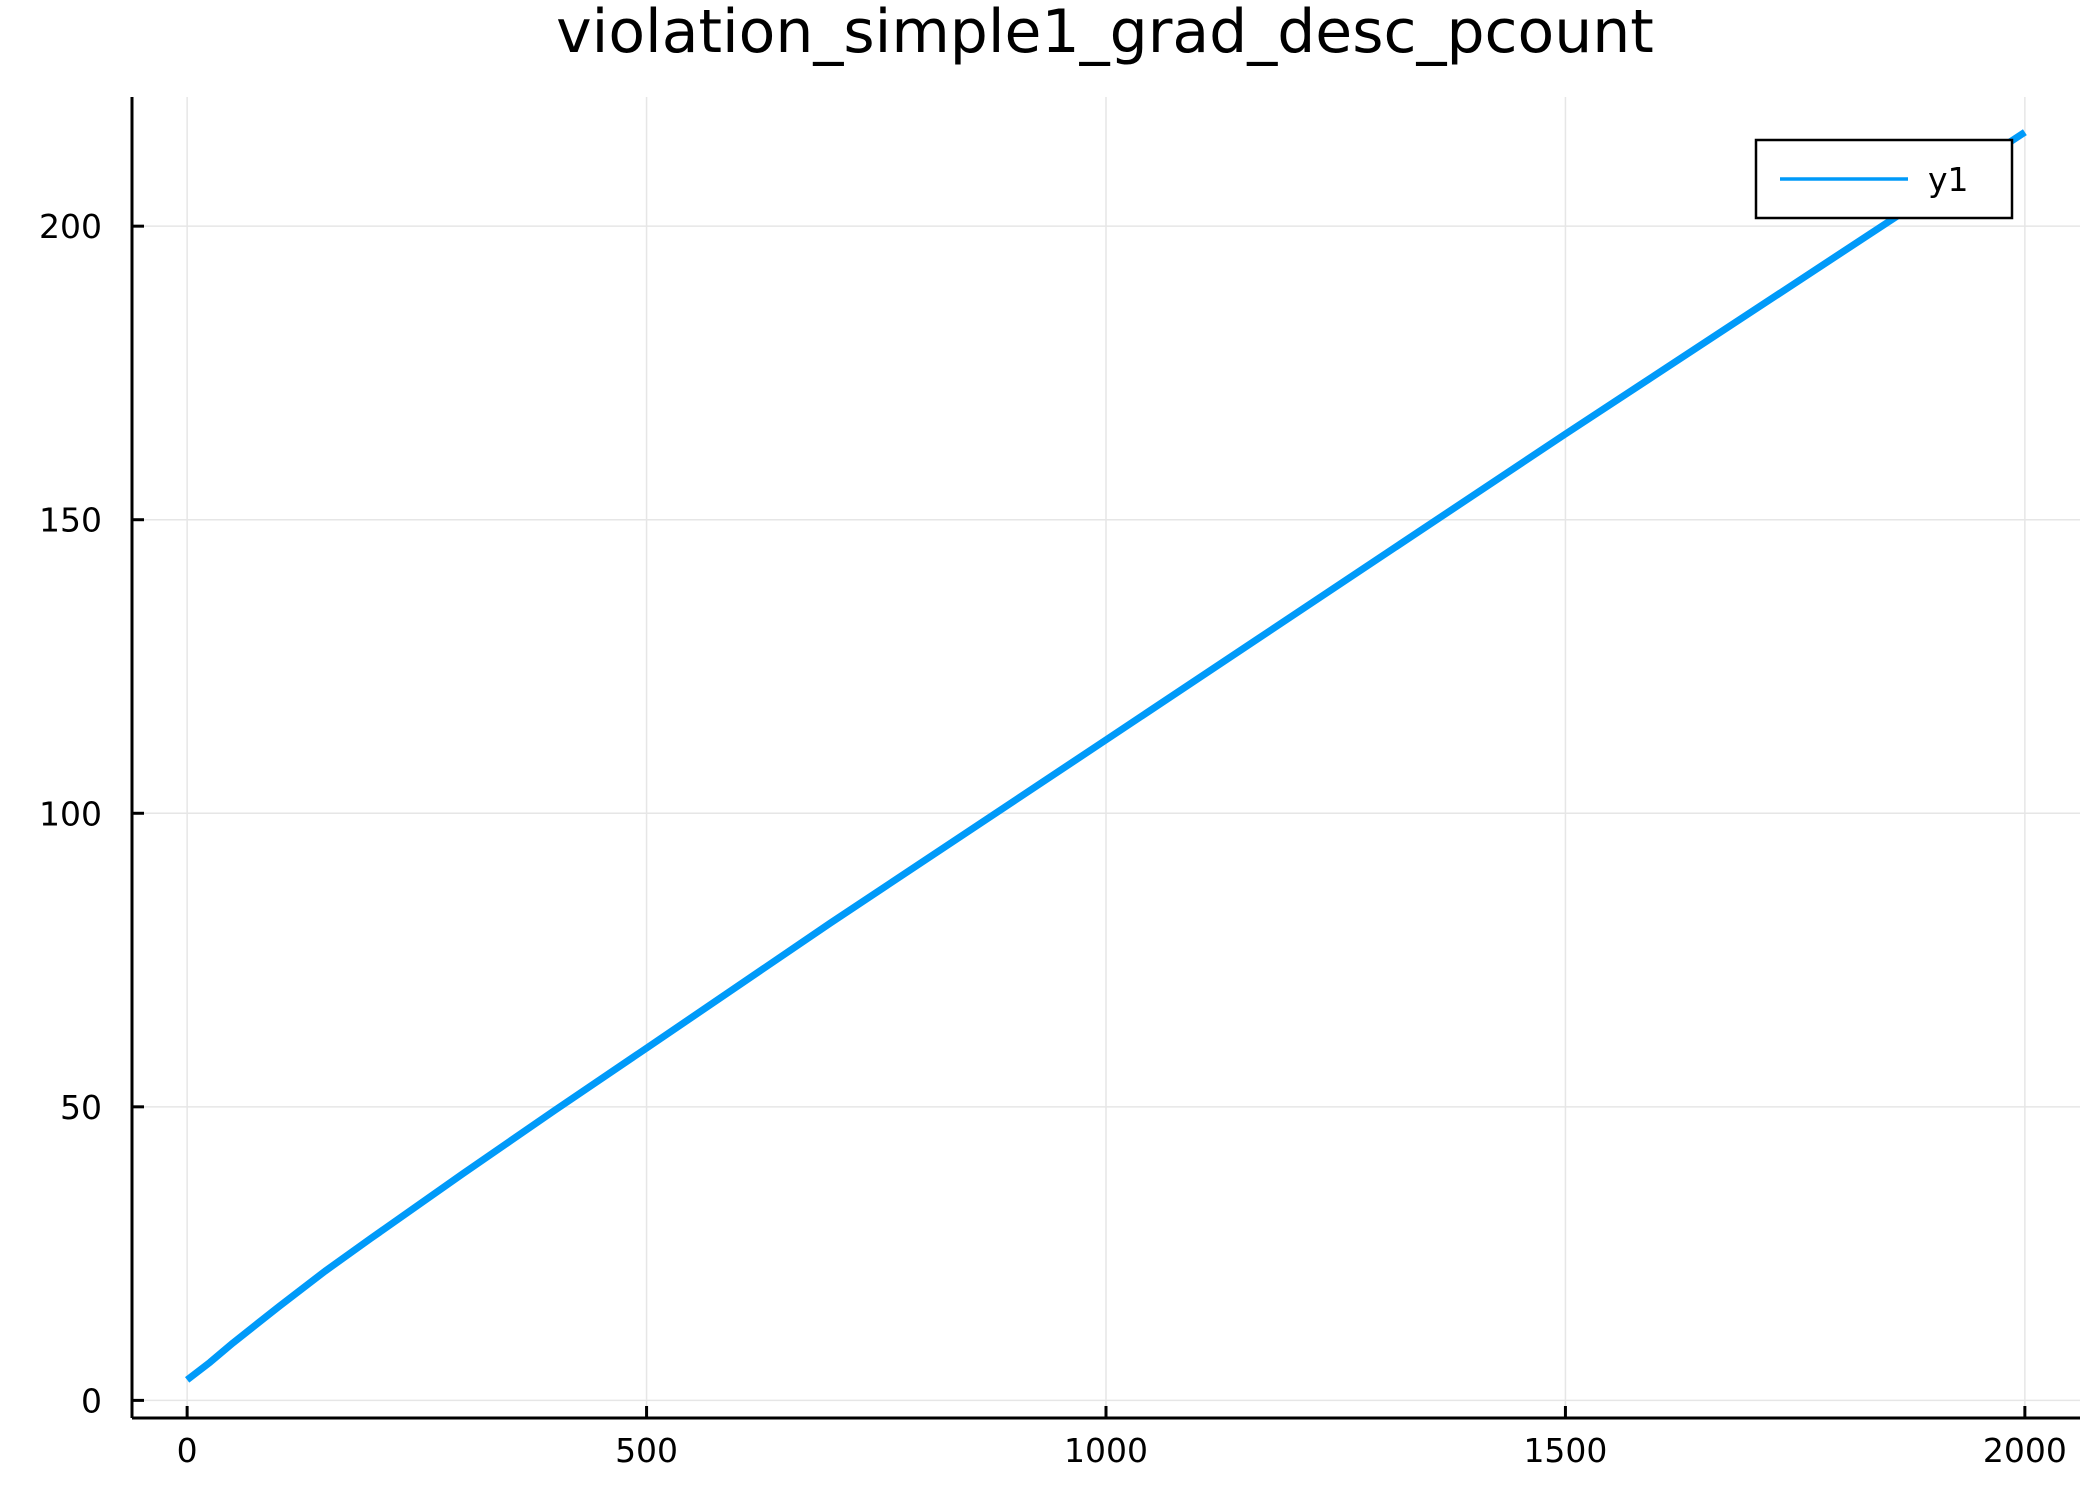  Describe the element at coordinates (2025, 1450) in the screenshot. I see `x-tick-label: 2000` at that location.